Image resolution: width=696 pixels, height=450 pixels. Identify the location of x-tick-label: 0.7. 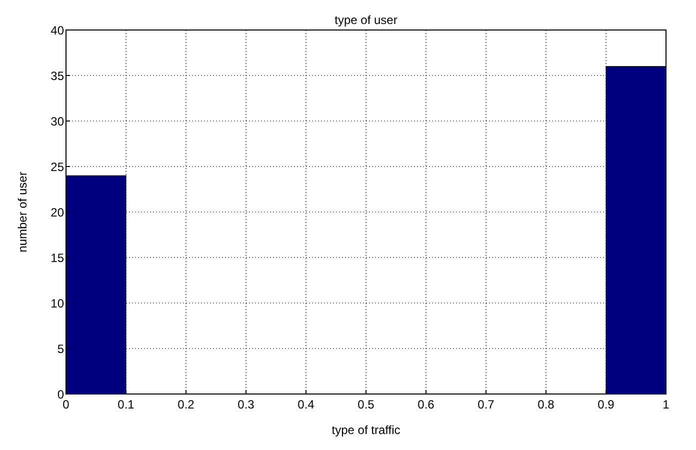
(486, 405).